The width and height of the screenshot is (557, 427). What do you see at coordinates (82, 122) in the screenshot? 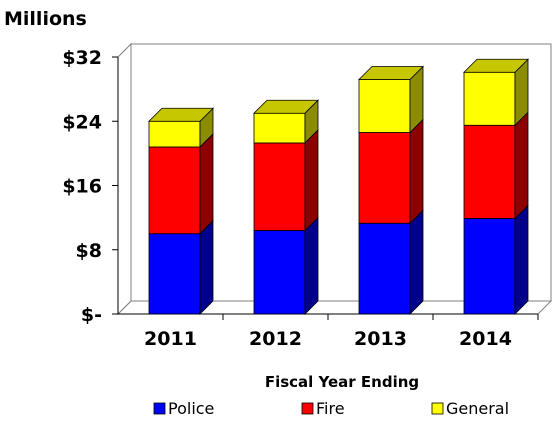
I see `y-tick-label: $24` at bounding box center [82, 122].